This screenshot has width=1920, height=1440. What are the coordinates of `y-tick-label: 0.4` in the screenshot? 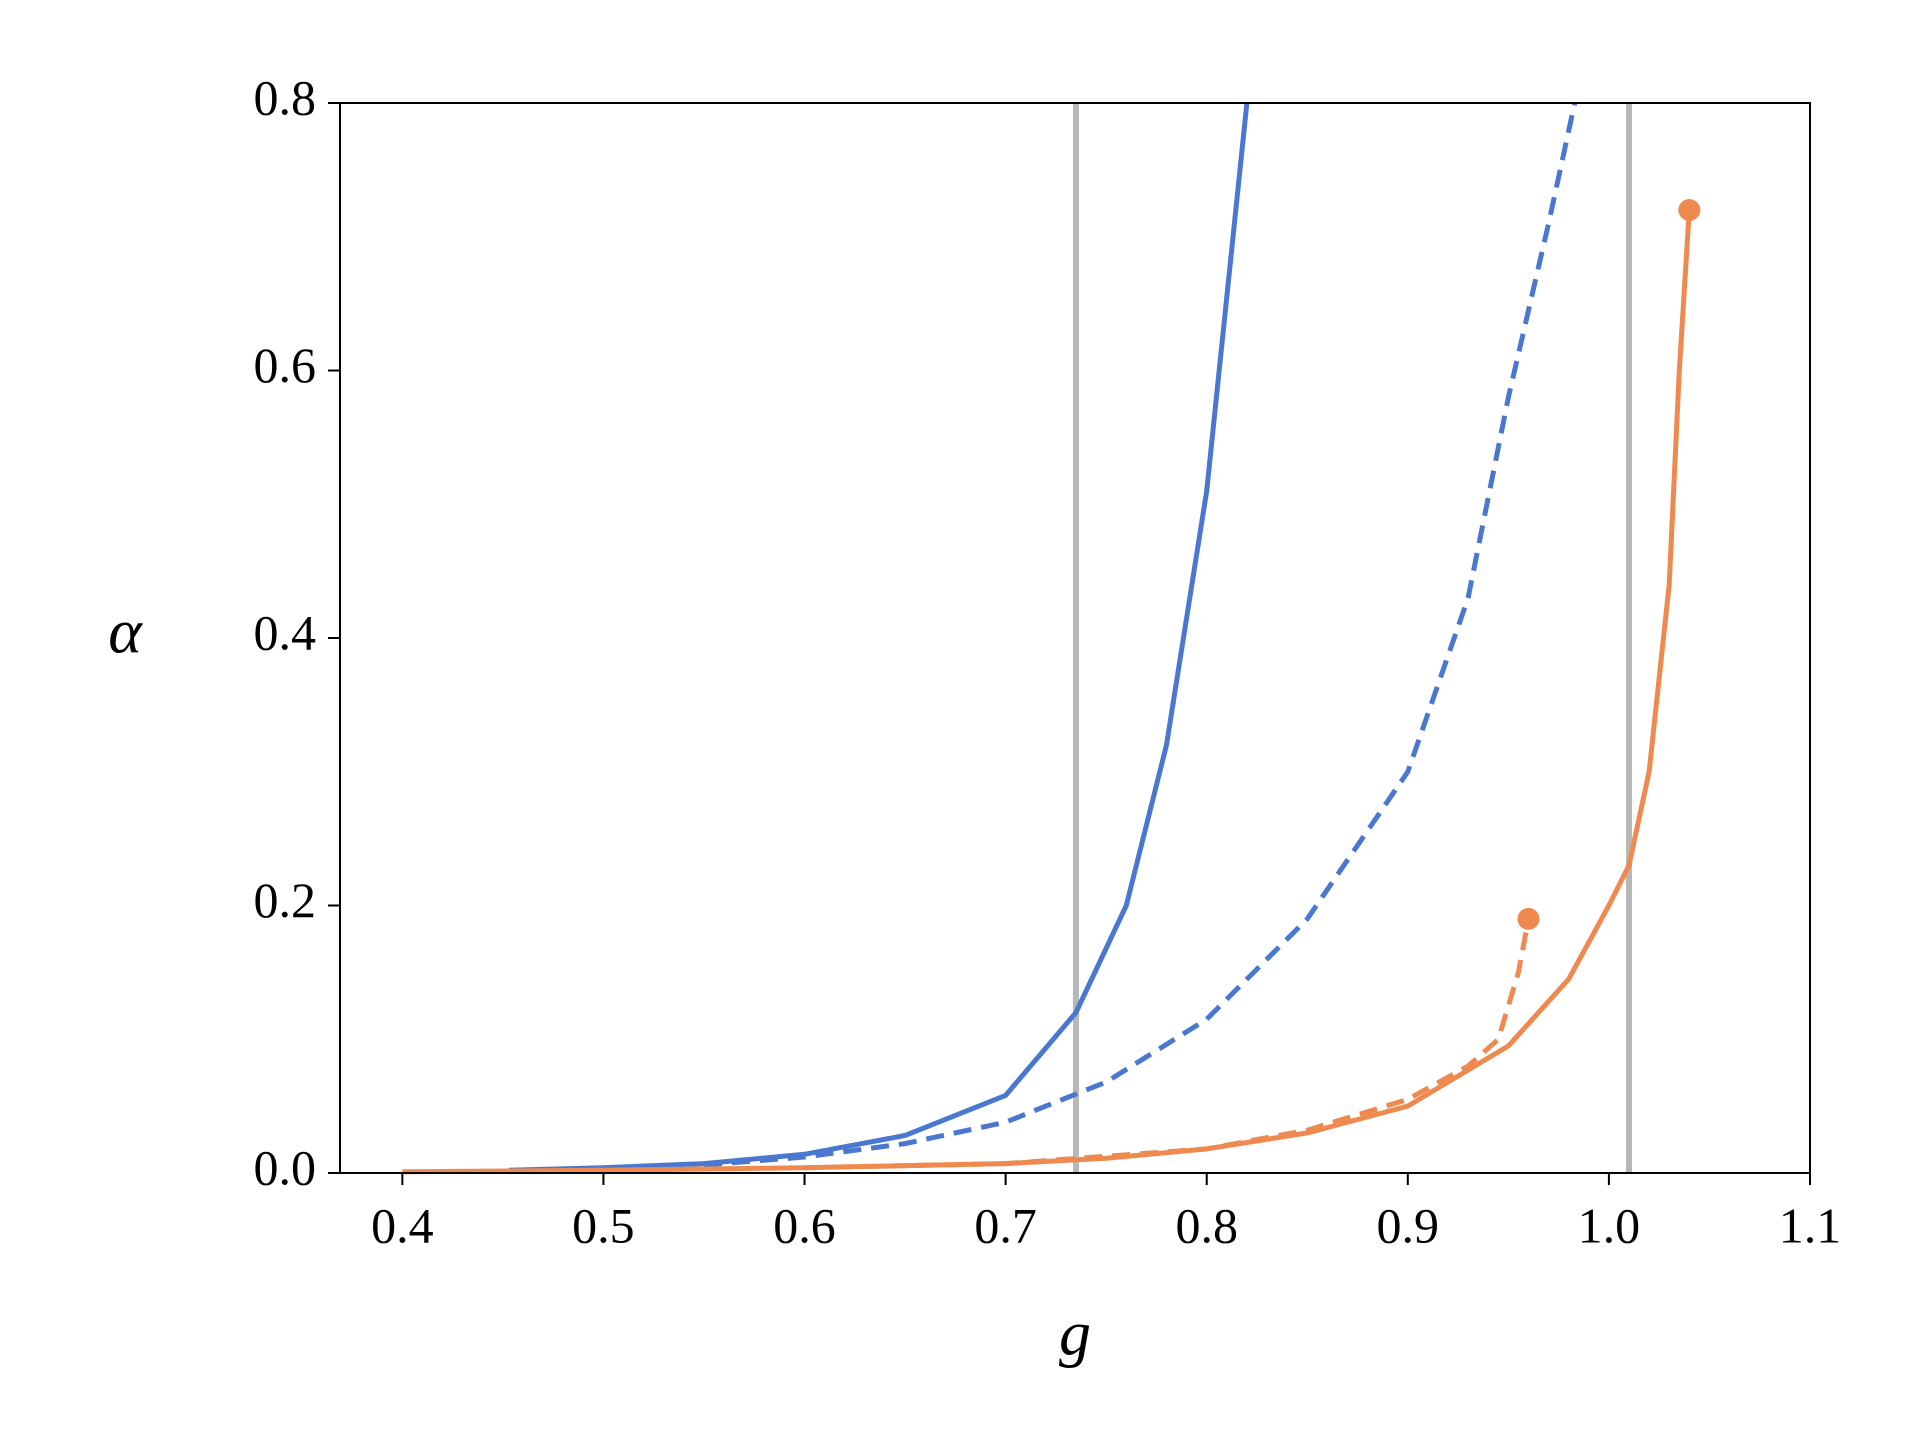 It's located at (285, 632).